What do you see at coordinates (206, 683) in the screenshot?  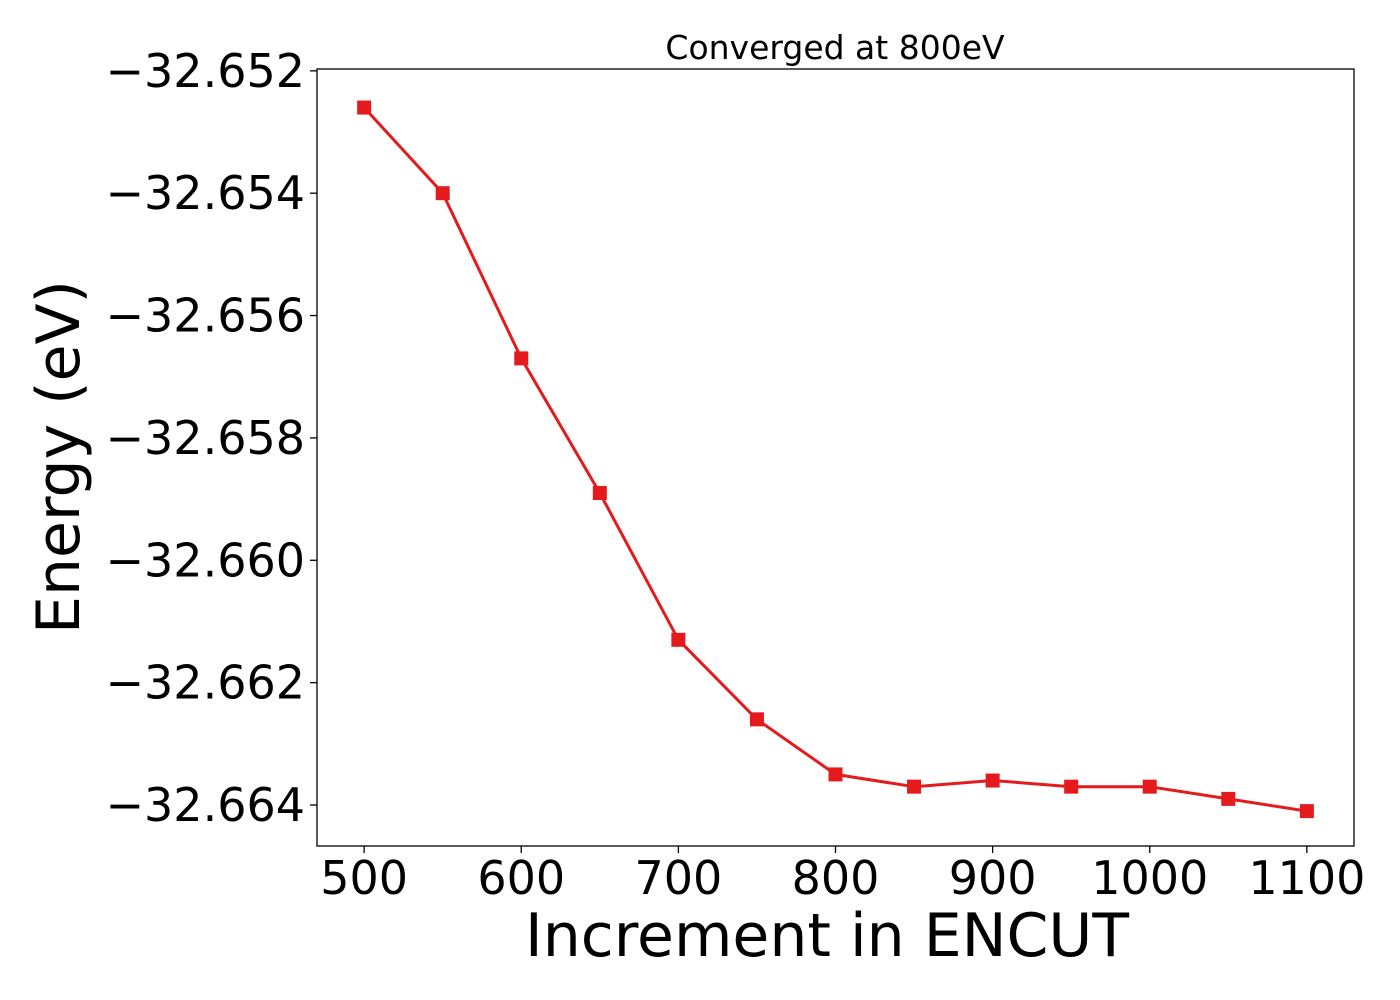 I see `y-tick-label: −32.662` at bounding box center [206, 683].